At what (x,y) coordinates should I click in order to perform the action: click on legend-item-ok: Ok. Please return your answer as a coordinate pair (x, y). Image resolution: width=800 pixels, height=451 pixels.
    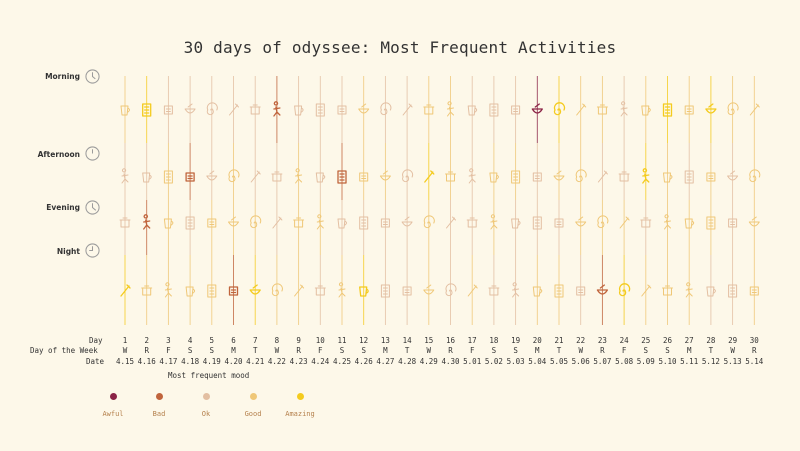
    Looking at the image, I should click on (206, 405).